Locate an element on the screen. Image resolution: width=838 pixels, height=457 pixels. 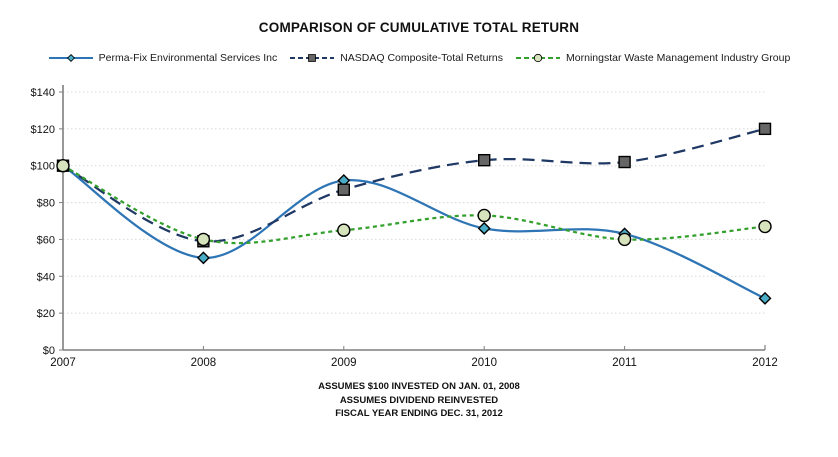
y-axis-tick-label: $20 is located at coordinates (46, 314).